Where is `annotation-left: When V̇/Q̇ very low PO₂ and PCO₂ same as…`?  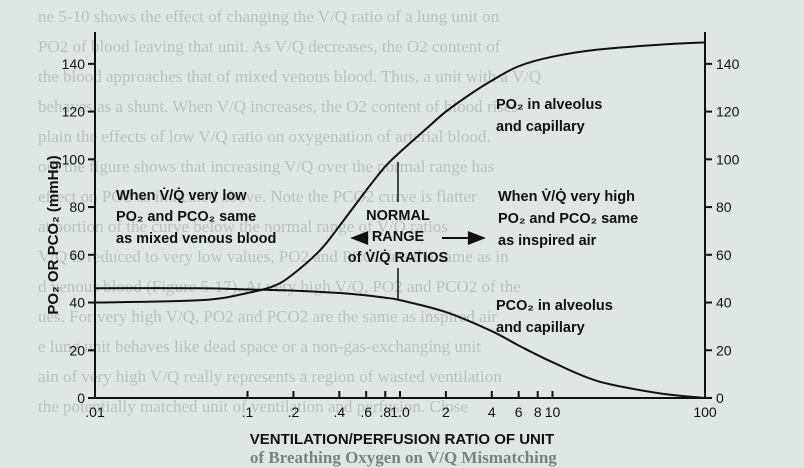
annotation-left: When V̇/Q̇ very low PO₂ and PCO₂ same as… is located at coordinates (196, 217).